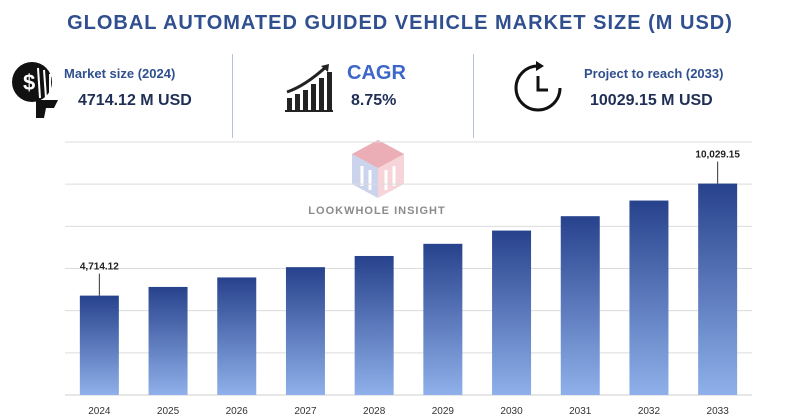 This screenshot has width=800, height=420. What do you see at coordinates (511, 411) in the screenshot?
I see `x-tick-label: 2030` at bounding box center [511, 411].